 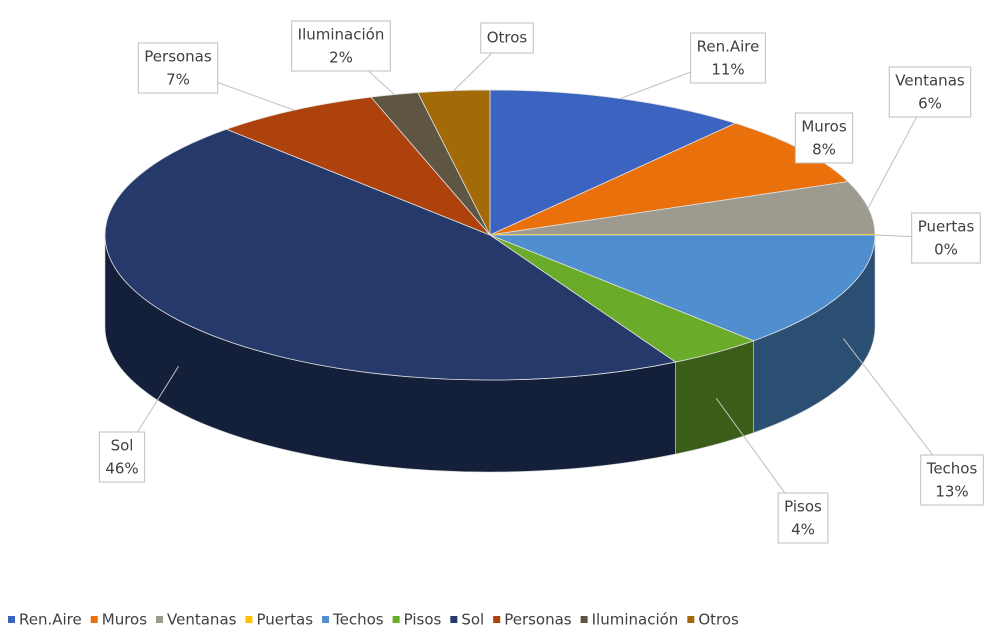 I want to click on data-label: Muros 8%, so click(x=824, y=138).